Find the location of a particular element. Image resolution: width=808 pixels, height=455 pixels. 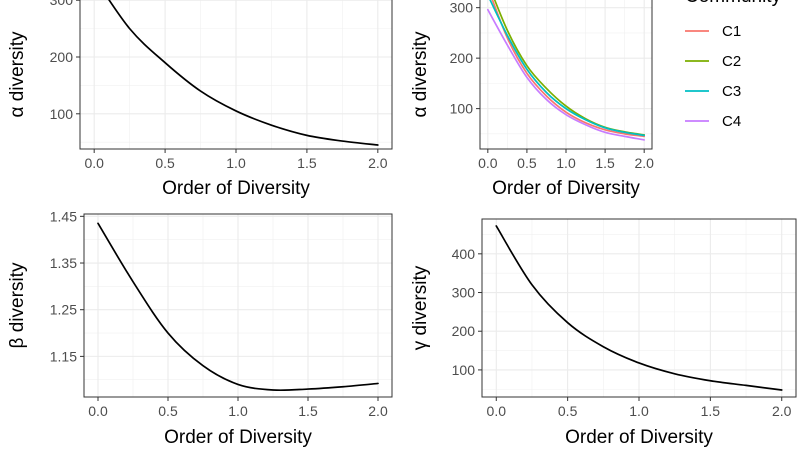

series-line-c1 is located at coordinates (568, 69).